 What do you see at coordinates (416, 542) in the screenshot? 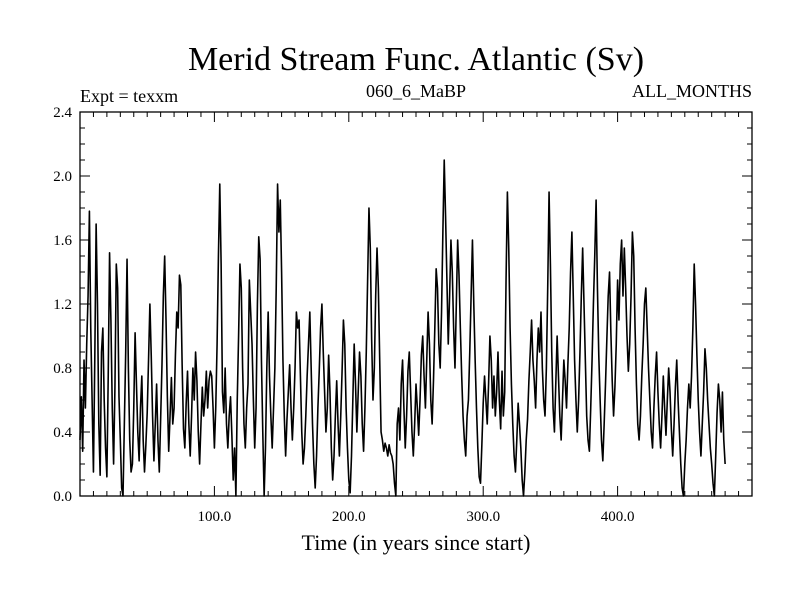
I see `x-axis-label: Time (in years since start)` at bounding box center [416, 542].